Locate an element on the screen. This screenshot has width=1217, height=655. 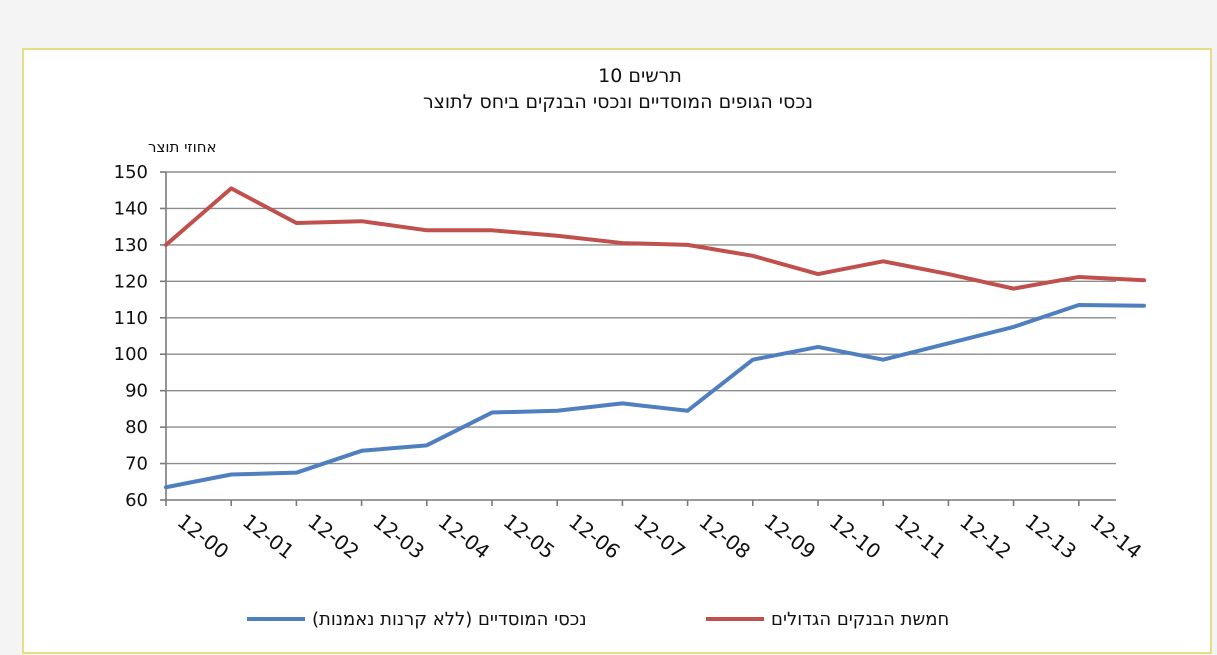
y-tick-label: 100 is located at coordinates (131, 354).